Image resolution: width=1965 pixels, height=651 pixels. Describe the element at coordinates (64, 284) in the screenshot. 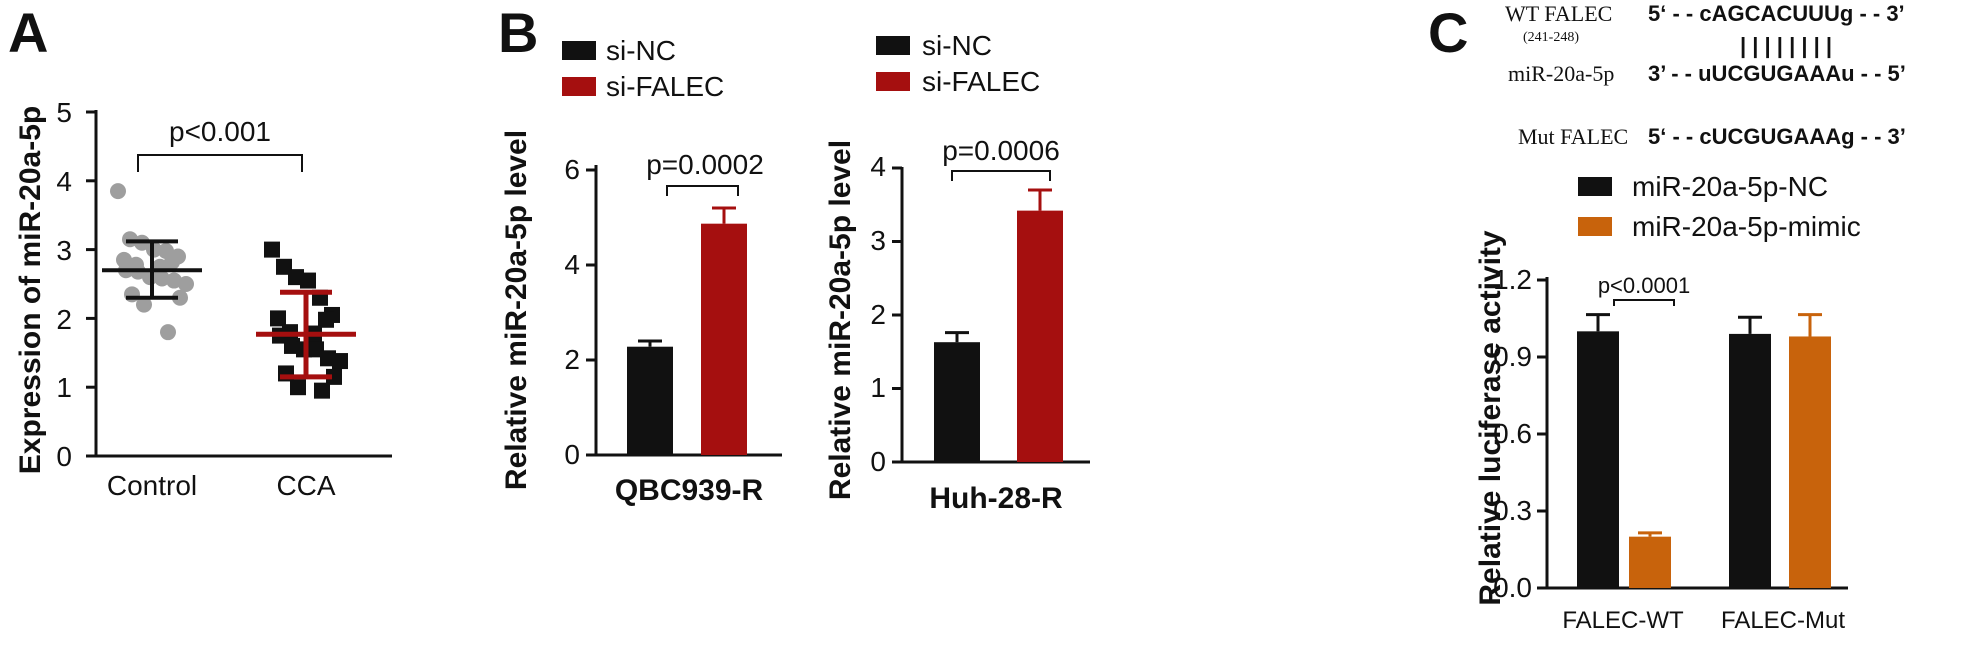

I see `panel-a-y-ticks: 0 1 2 3 4 5` at that location.